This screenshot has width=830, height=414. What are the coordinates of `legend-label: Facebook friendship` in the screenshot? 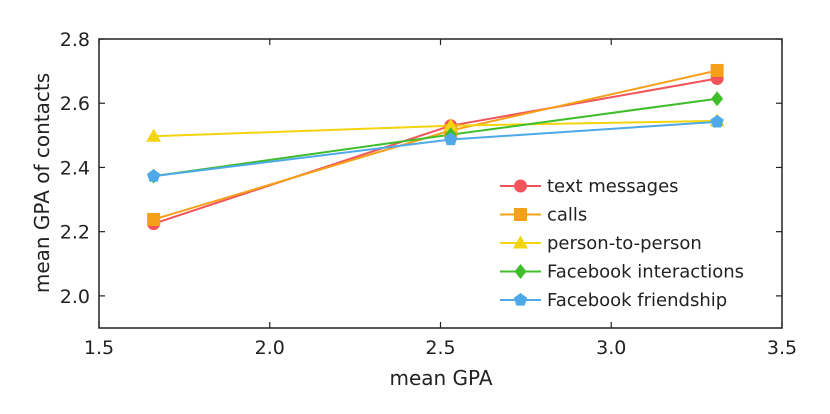 It's located at (637, 300).